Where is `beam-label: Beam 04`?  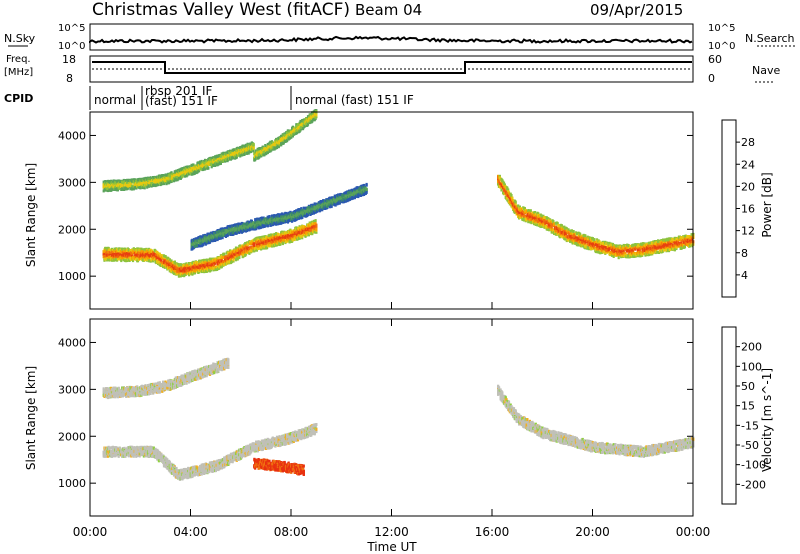
beam-label: Beam 04 is located at coordinates (388, 10).